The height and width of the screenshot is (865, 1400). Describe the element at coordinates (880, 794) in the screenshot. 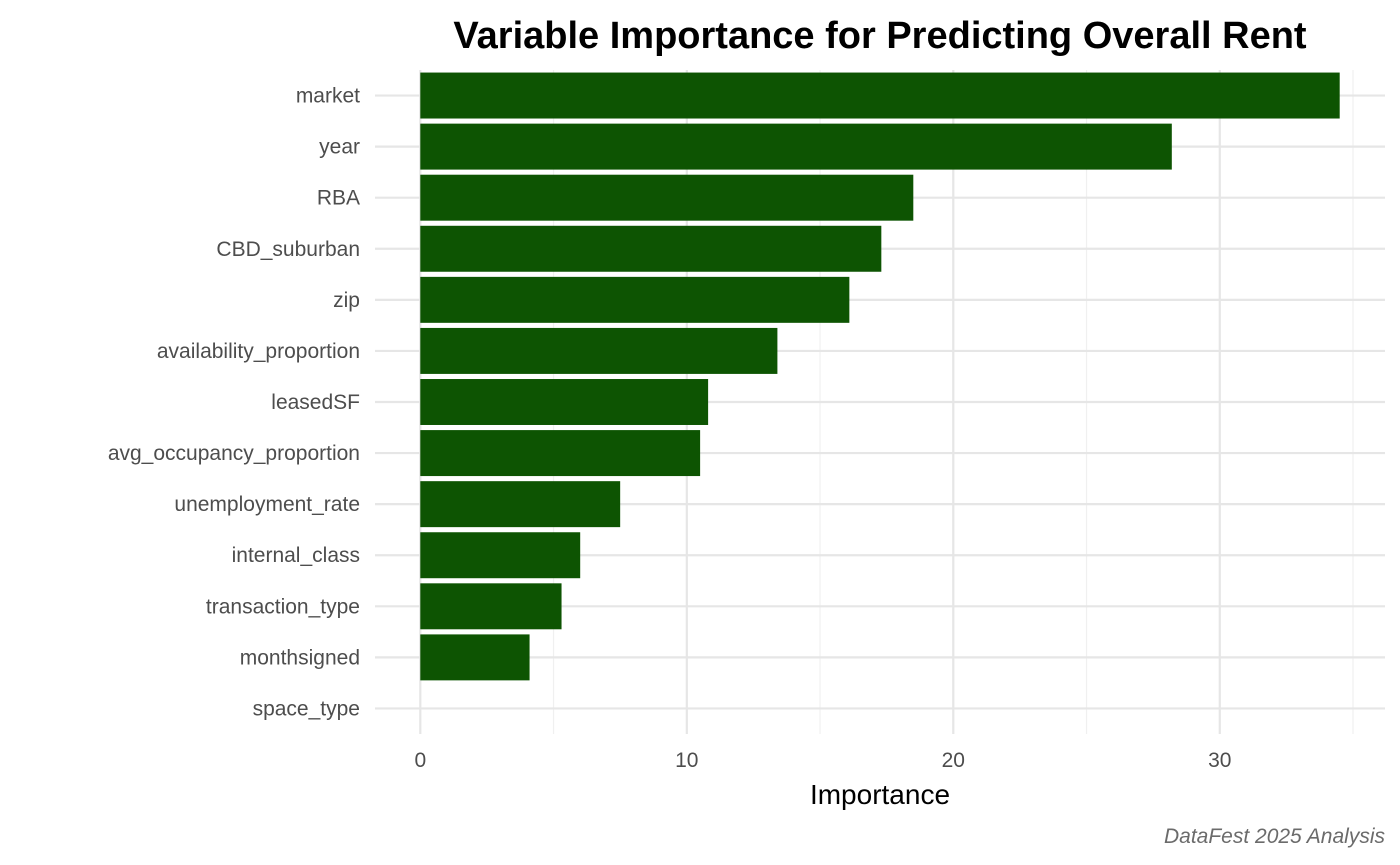

I see `x-axis-title: Importance` at that location.